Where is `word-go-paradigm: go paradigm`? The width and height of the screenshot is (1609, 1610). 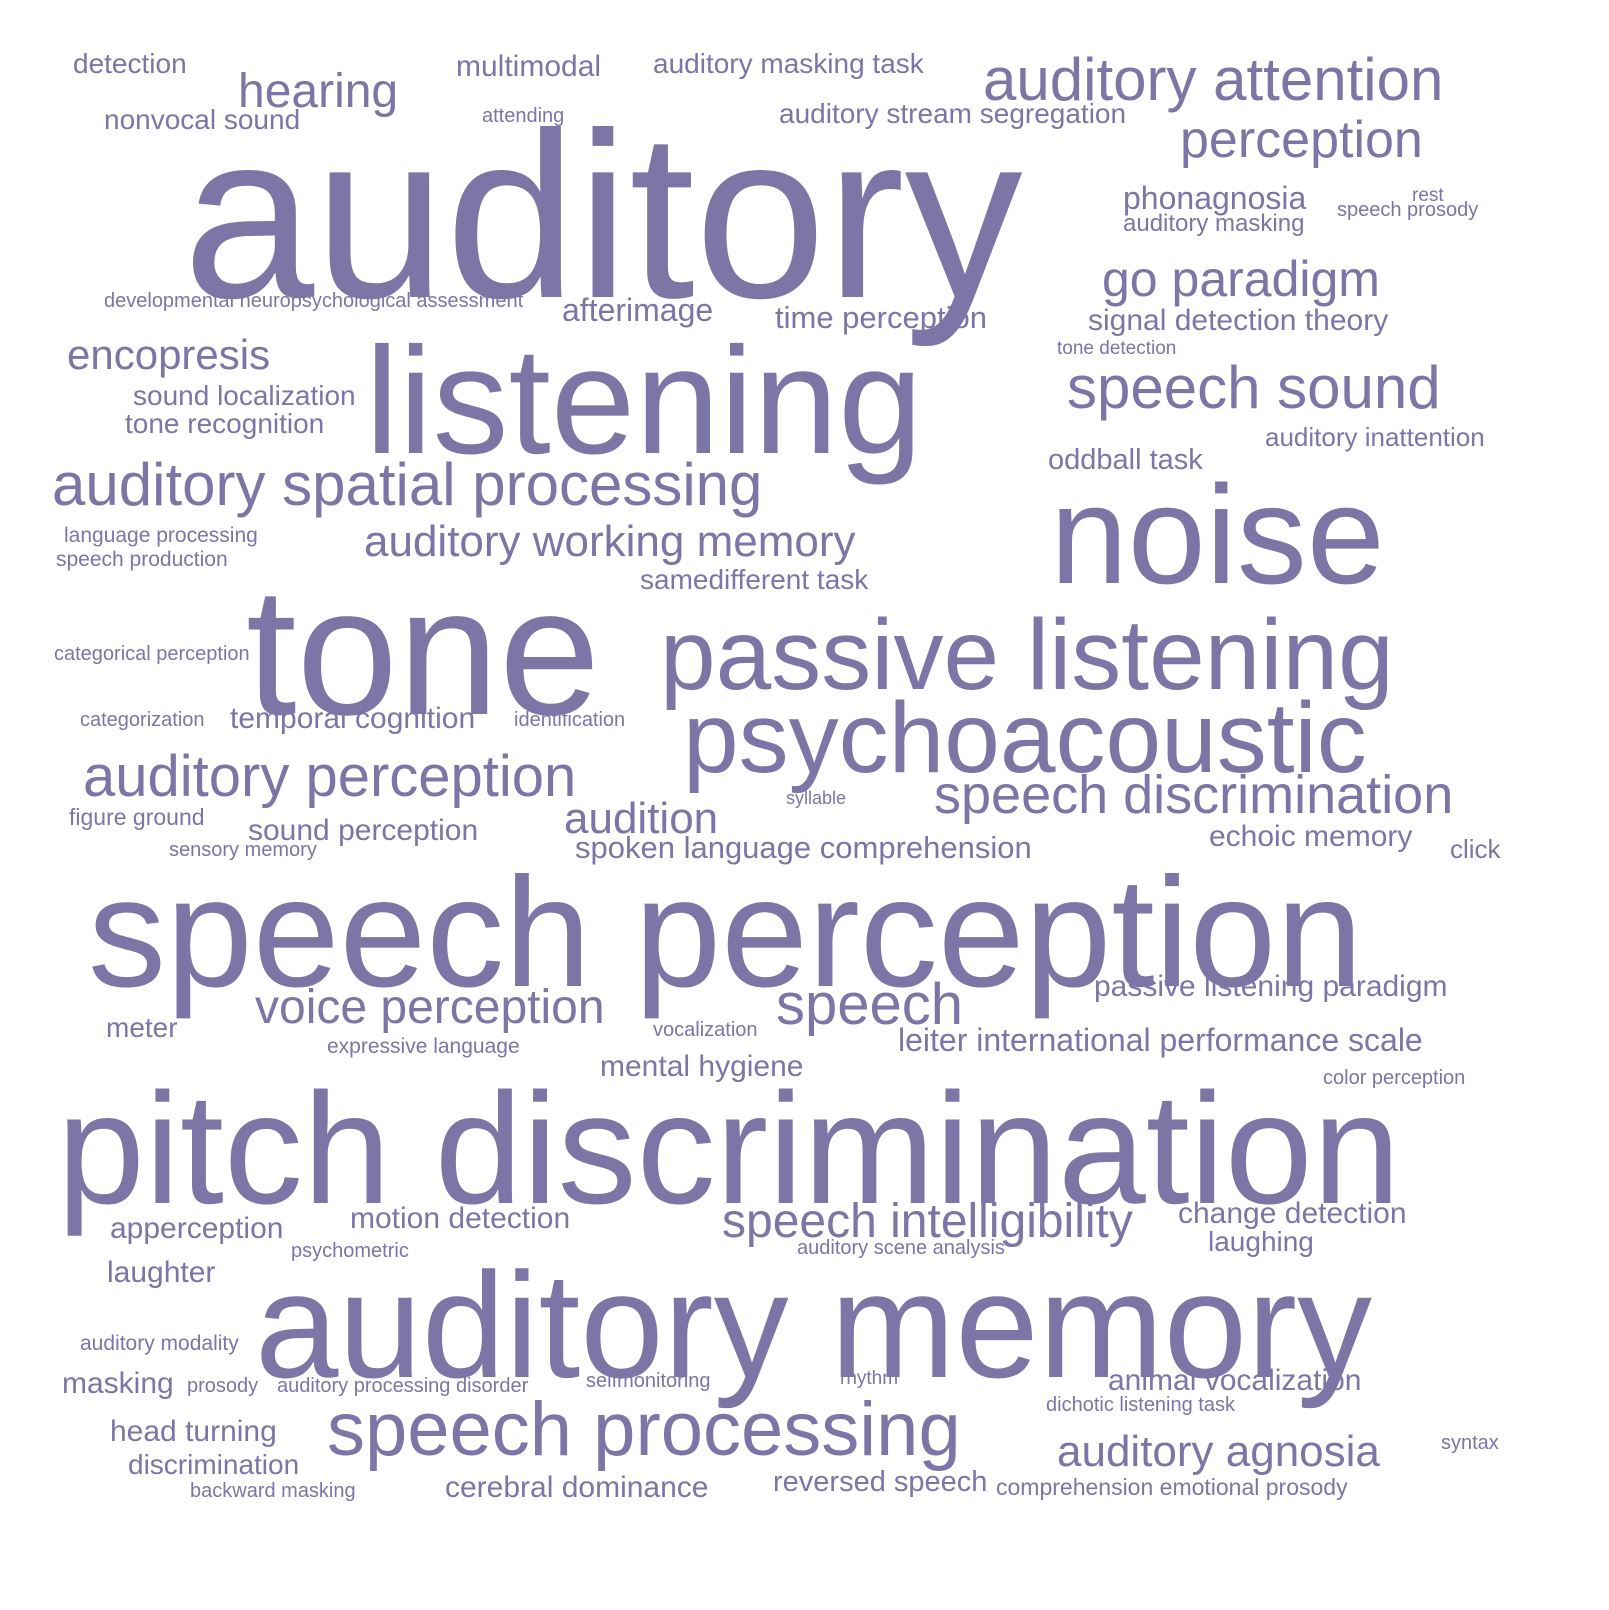
word-go-paradigm: go paradigm is located at coordinates (1241, 279).